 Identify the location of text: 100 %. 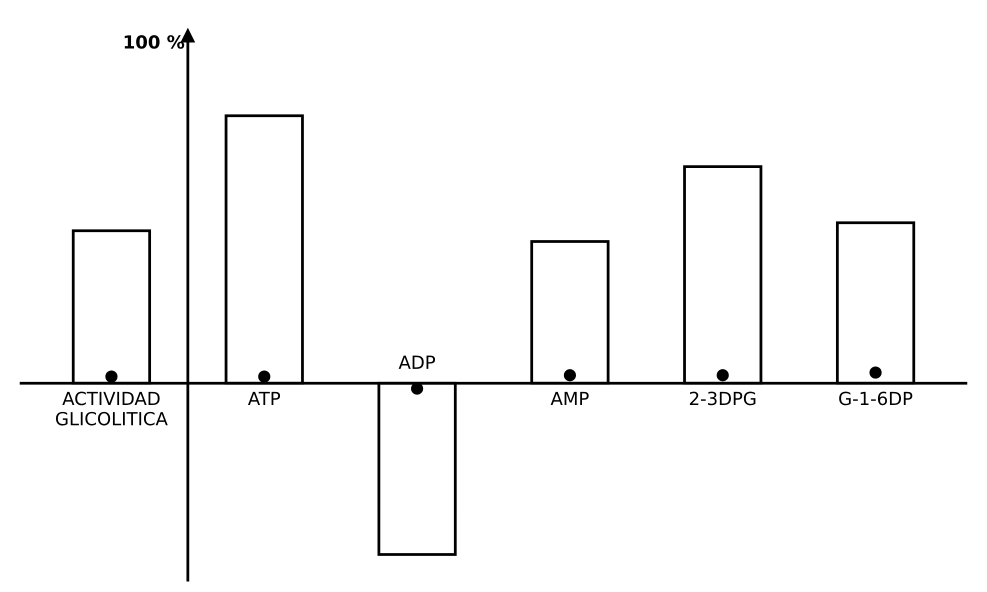
(154, 42).